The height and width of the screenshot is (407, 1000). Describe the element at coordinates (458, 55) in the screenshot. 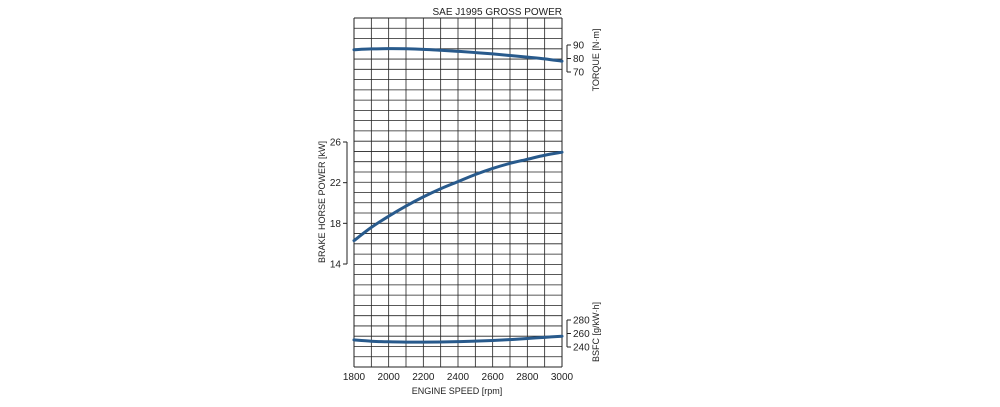

I see `torque-curve` at that location.